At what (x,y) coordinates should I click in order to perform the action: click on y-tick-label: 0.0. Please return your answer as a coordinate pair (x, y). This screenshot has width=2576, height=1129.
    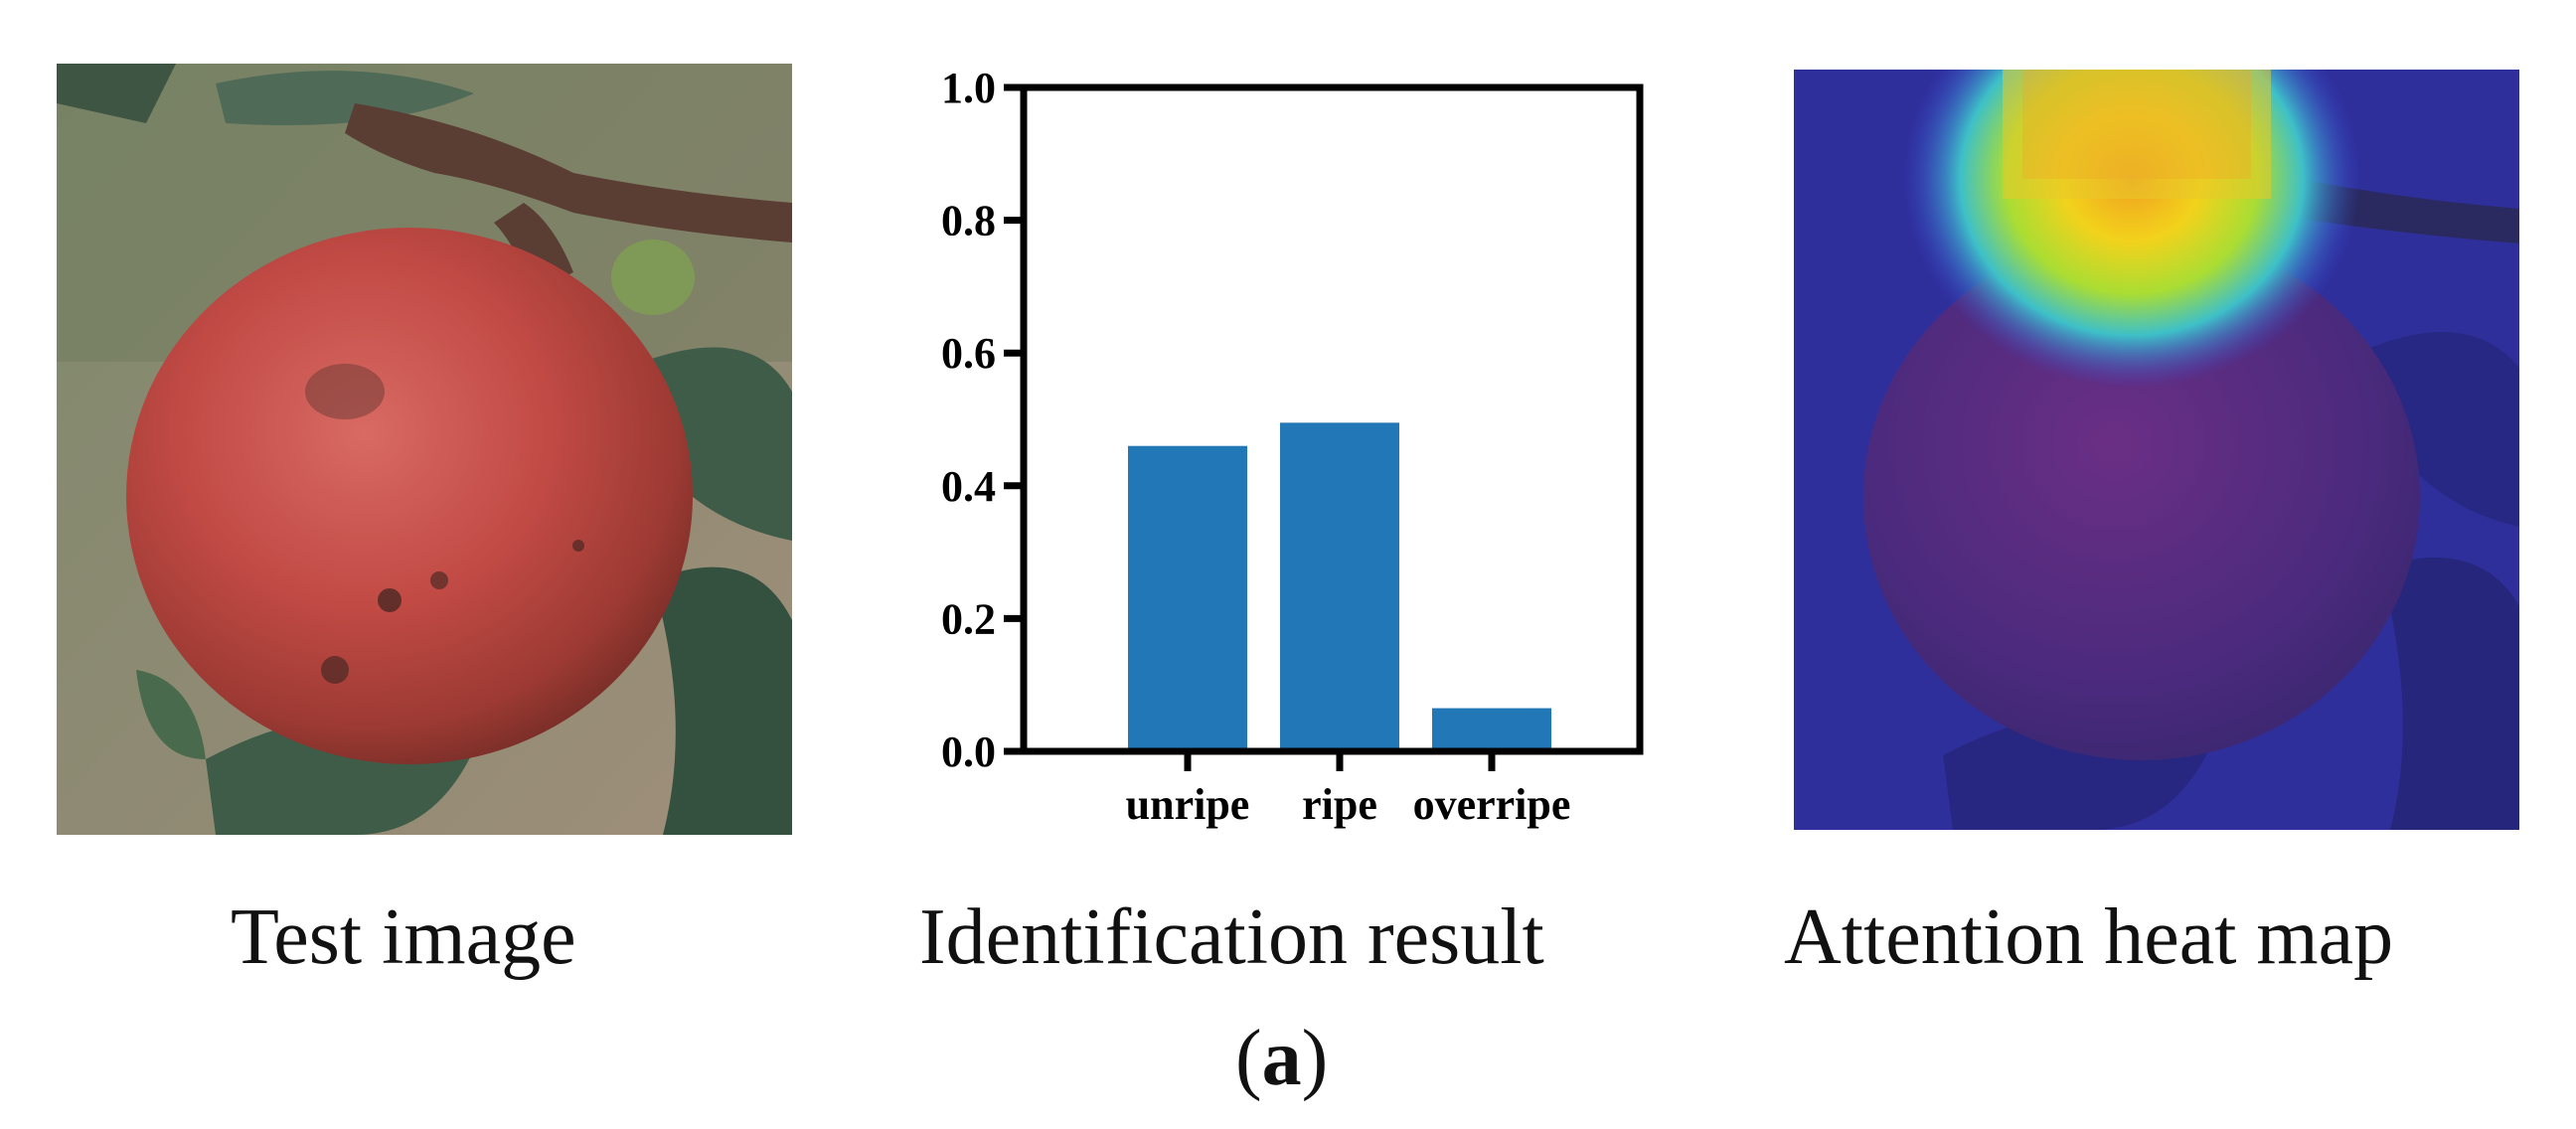
    Looking at the image, I should click on (968, 752).